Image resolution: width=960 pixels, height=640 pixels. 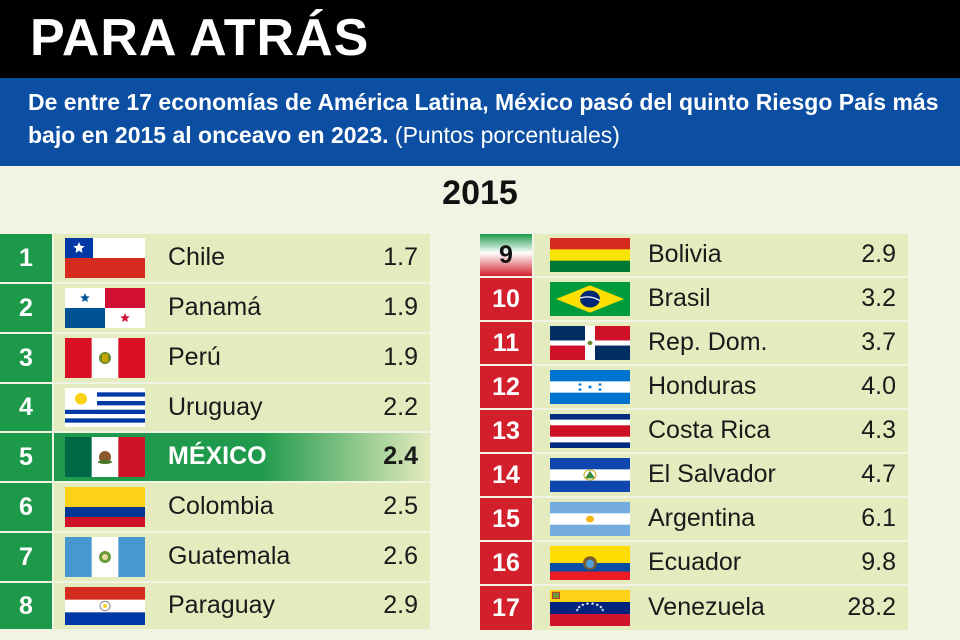 I want to click on country-name: El Salvador, so click(x=712, y=474).